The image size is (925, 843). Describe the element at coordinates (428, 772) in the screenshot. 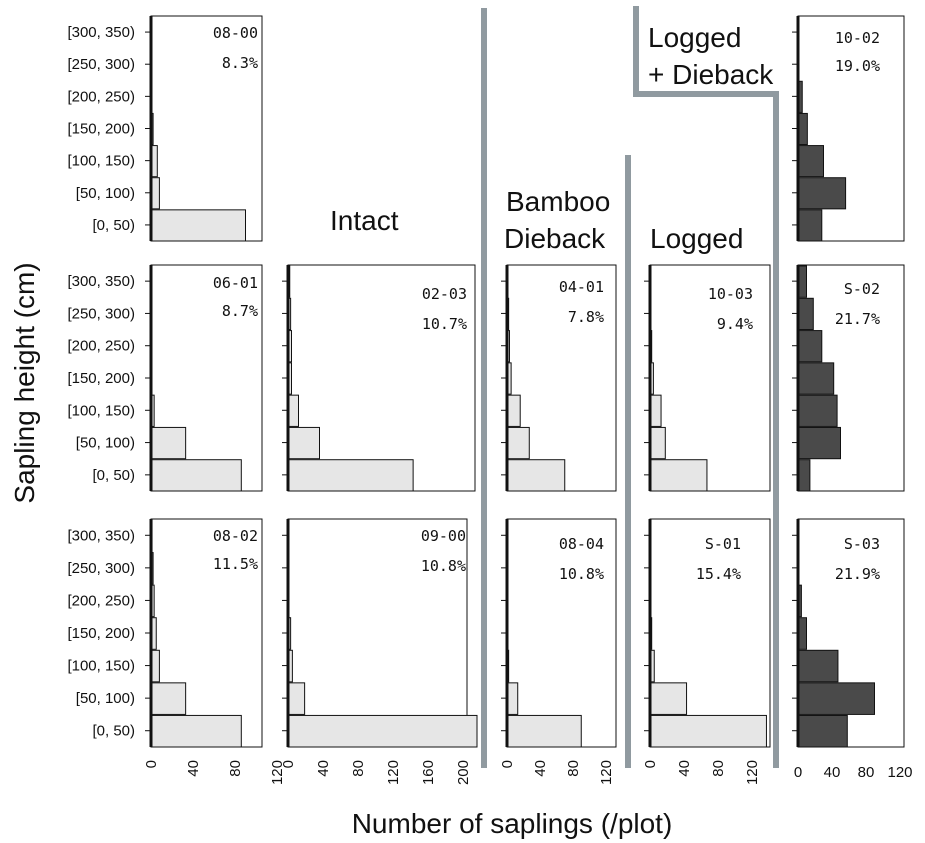

I see `x-tick-label: 160` at that location.